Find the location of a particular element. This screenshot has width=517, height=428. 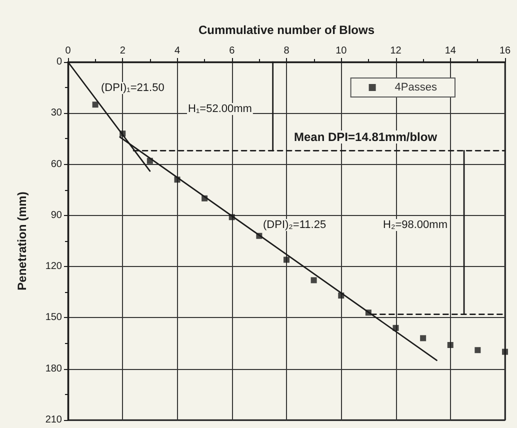

legend-label: 4Passes is located at coordinates (416, 88).